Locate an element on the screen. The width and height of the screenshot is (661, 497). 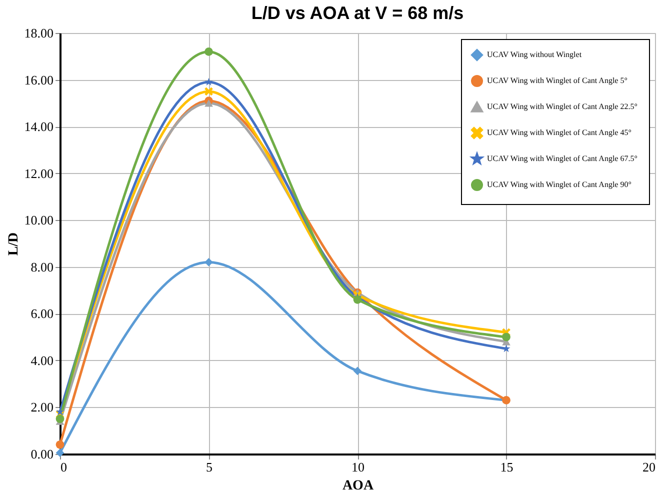
y-tick-label: 2.00 is located at coordinates (42, 407).